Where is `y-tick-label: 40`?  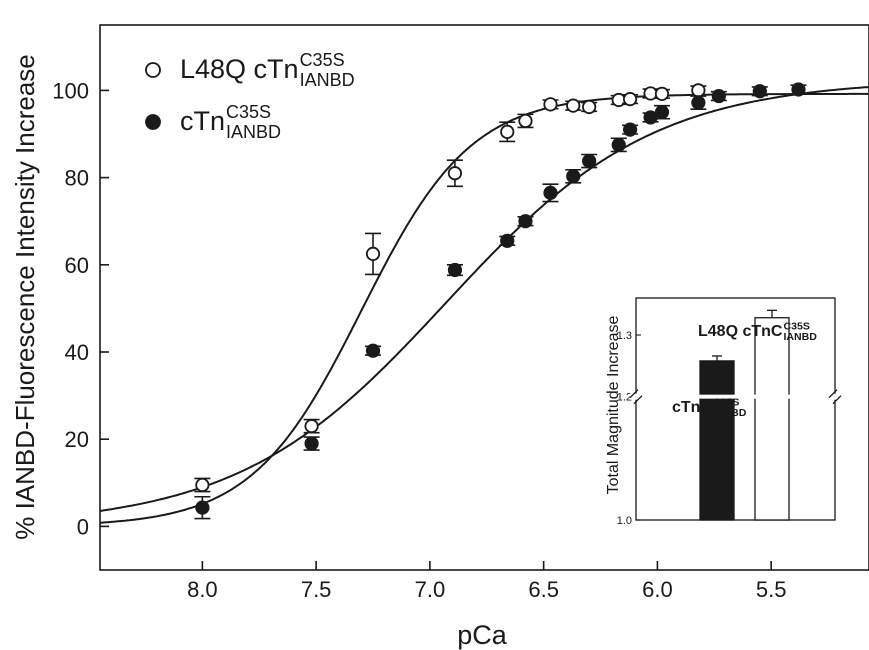
y-tick-label: 40 is located at coordinates (77, 352).